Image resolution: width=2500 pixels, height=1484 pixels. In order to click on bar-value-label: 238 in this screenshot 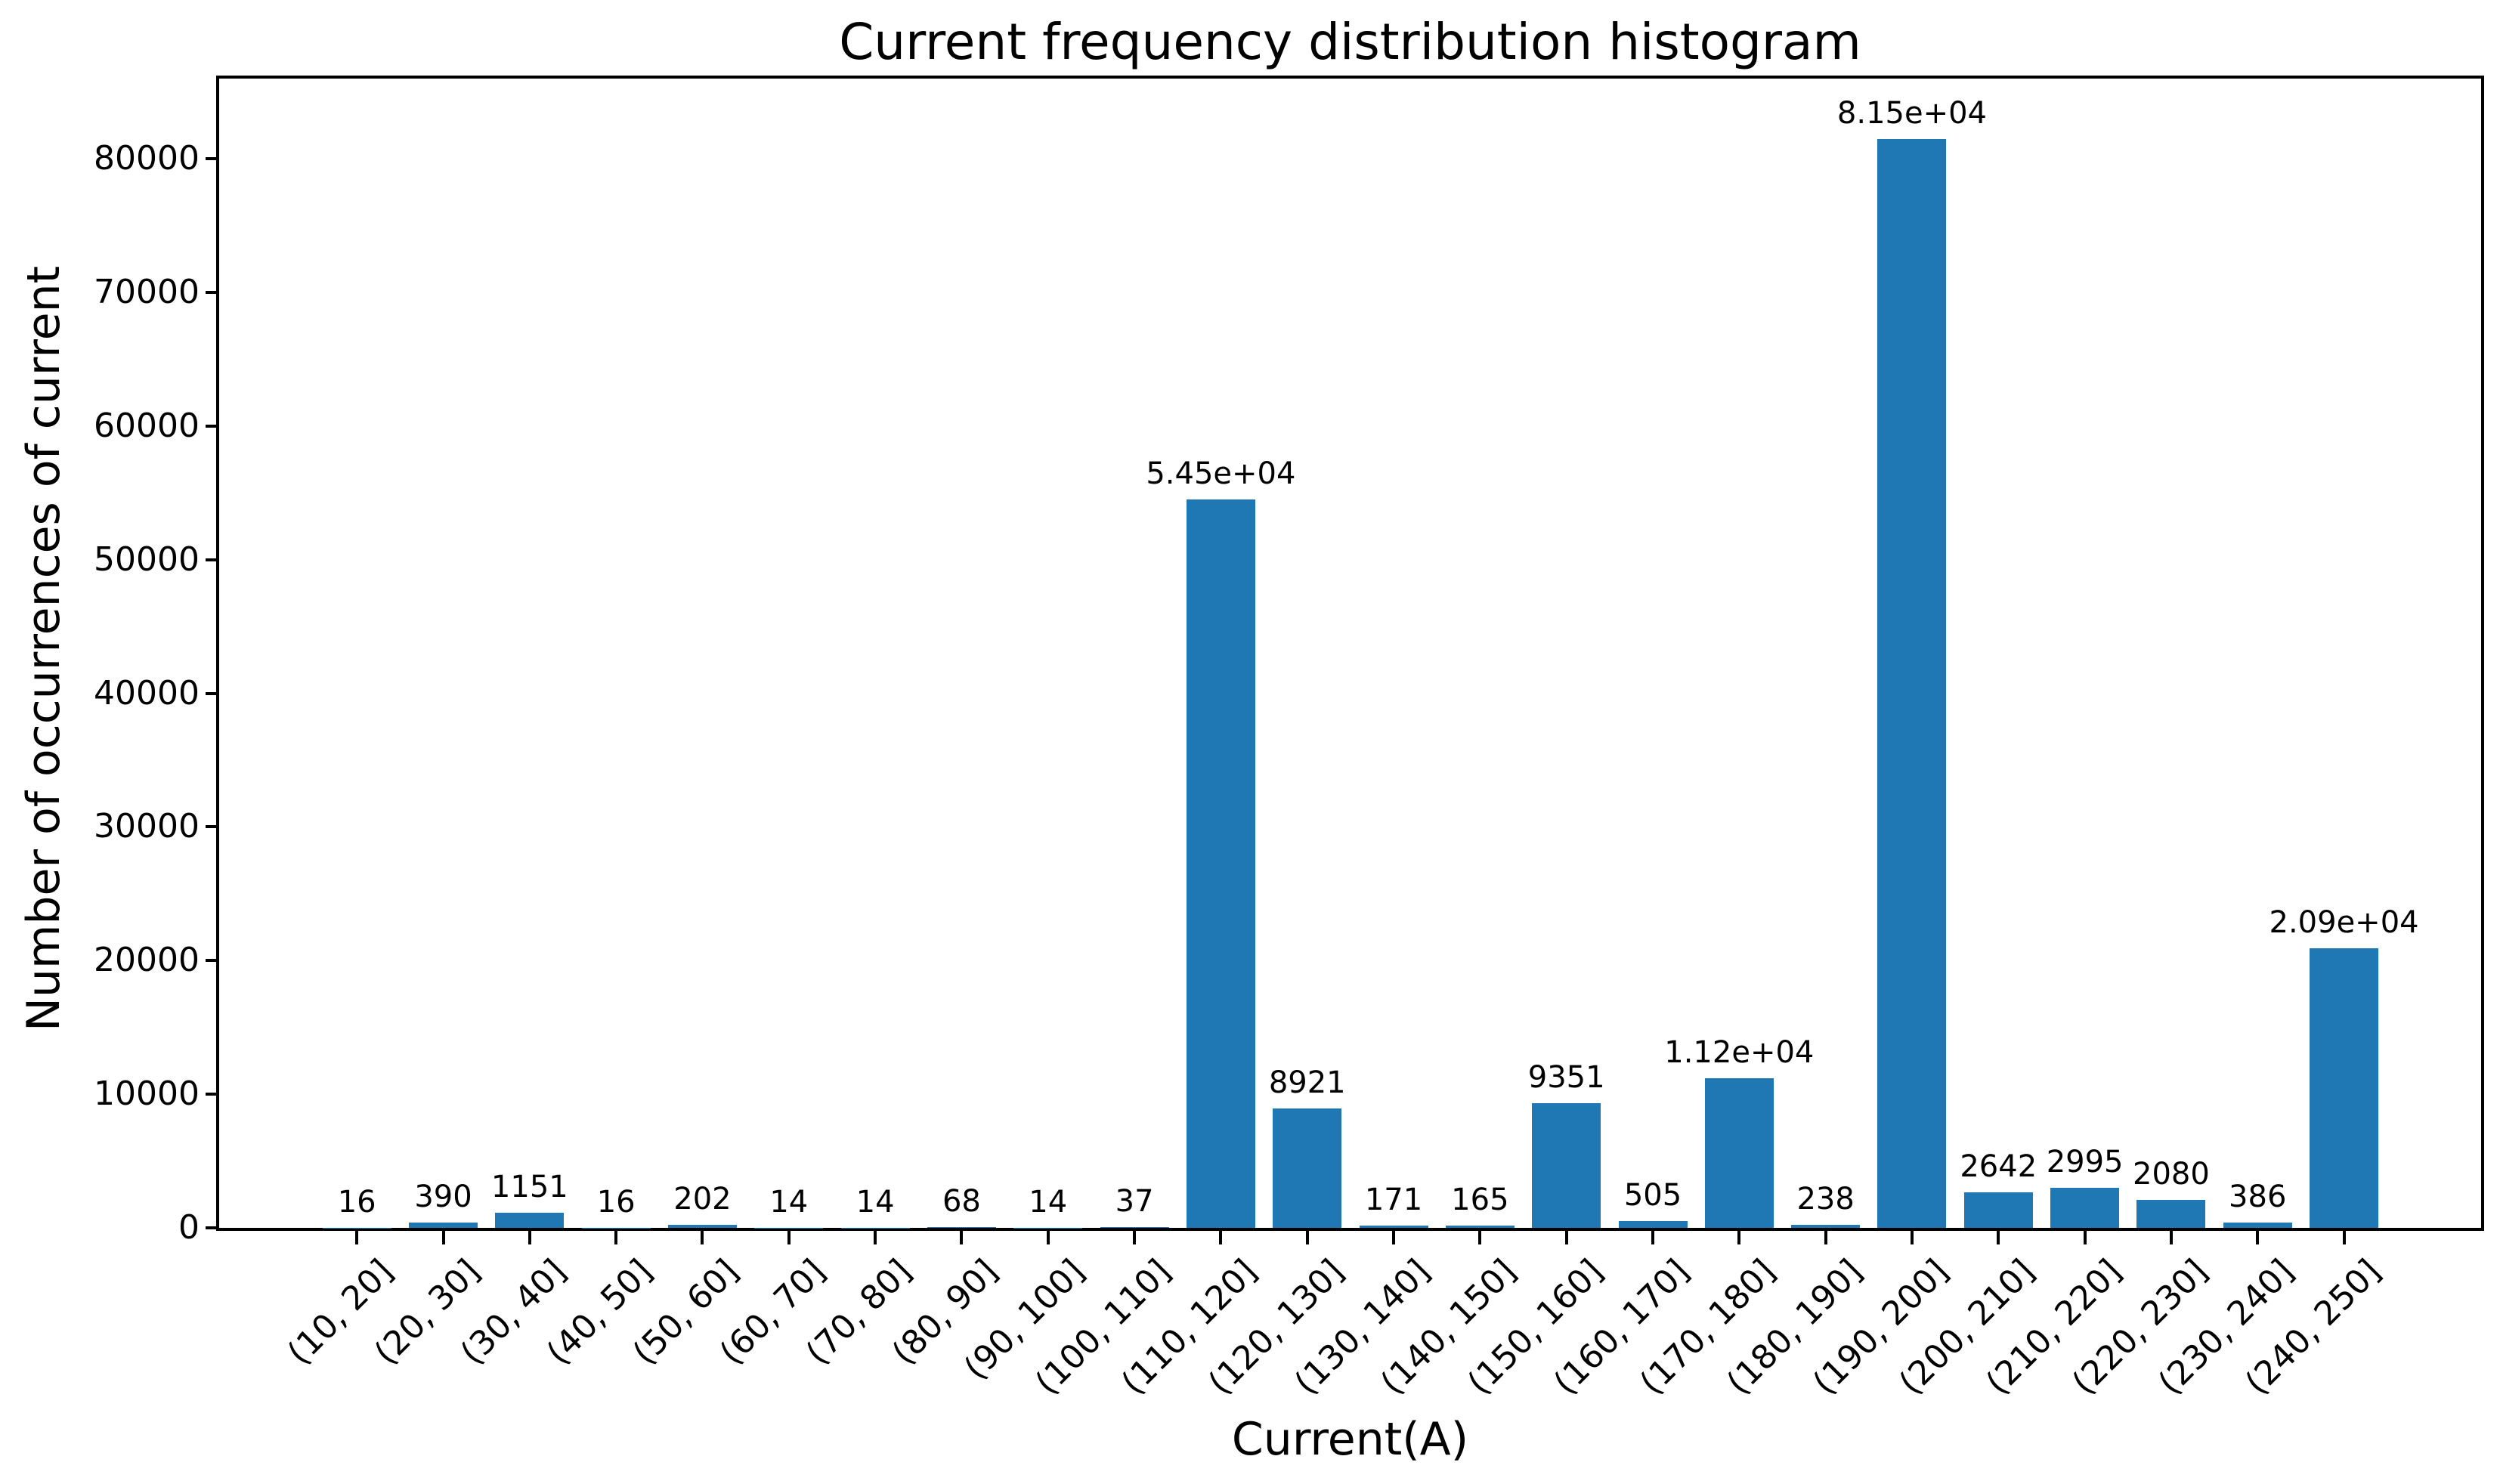, I will do `click(1825, 1199)`.